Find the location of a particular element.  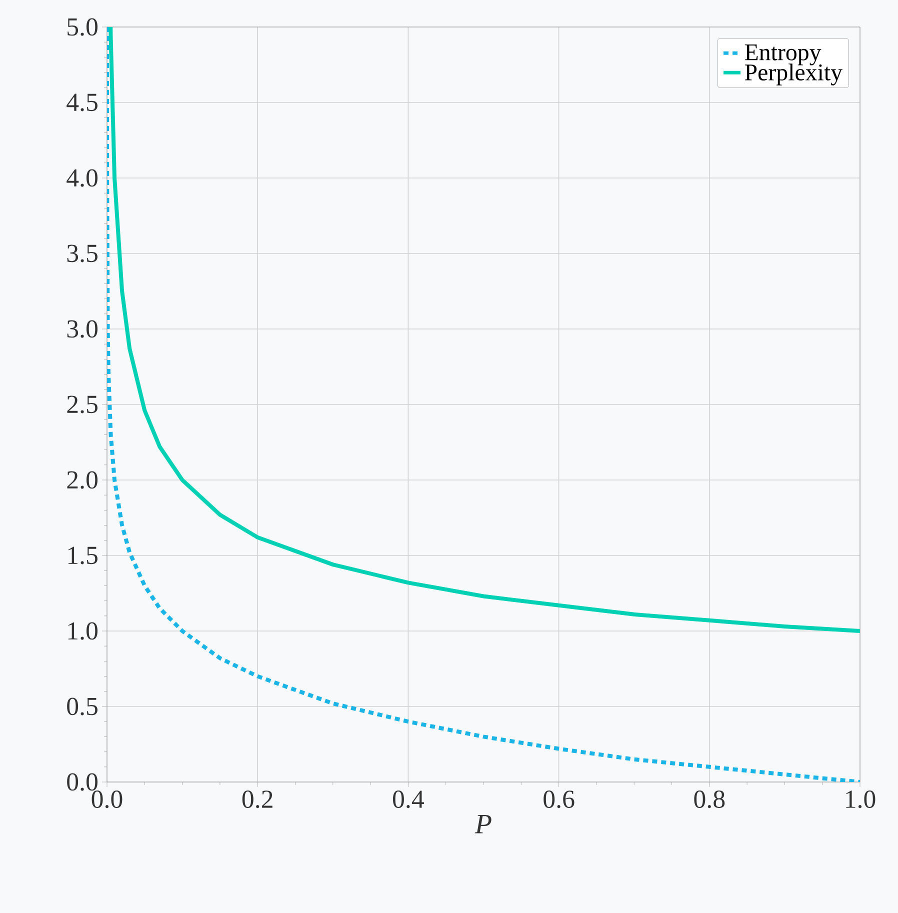

x-tick-label: 0.0 is located at coordinates (107, 799).